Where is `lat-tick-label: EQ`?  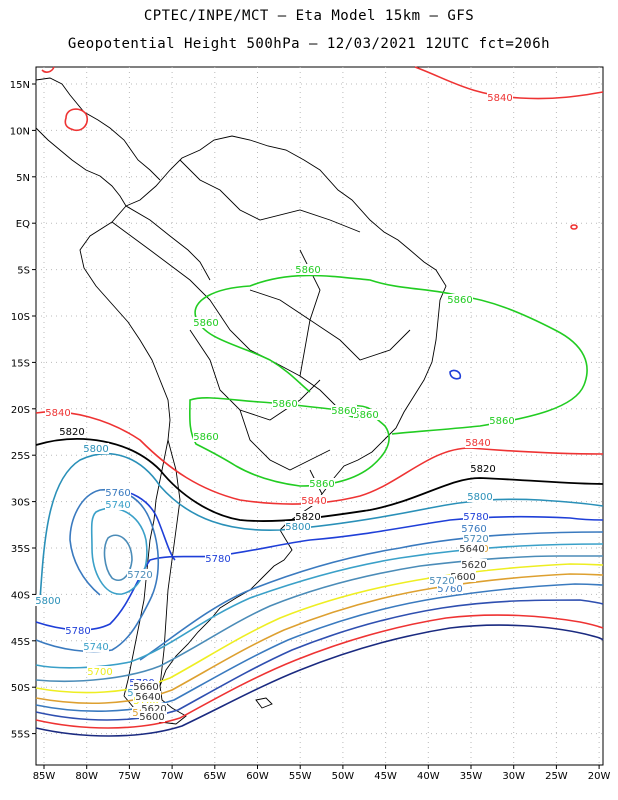 lat-tick-label: EQ is located at coordinates (23, 224).